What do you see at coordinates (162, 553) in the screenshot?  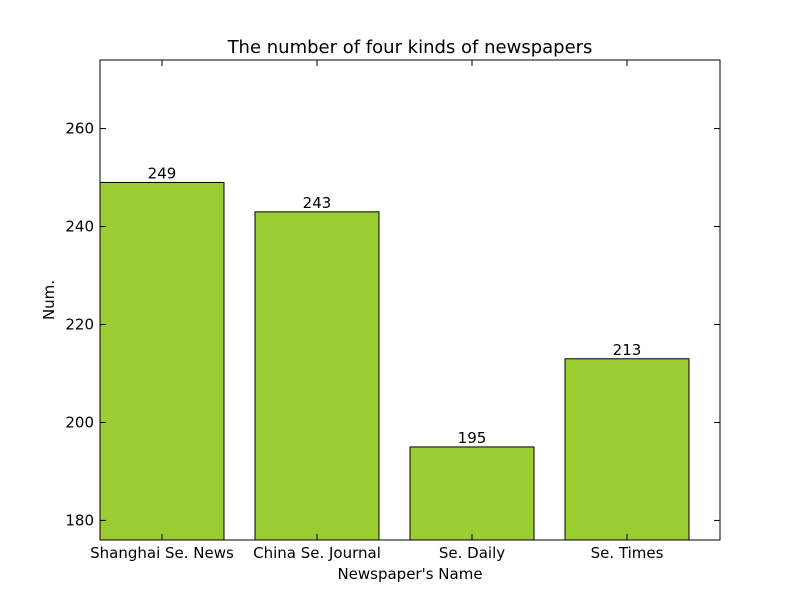 I see `x-tick-label-1: Shanghai Se. News` at bounding box center [162, 553].